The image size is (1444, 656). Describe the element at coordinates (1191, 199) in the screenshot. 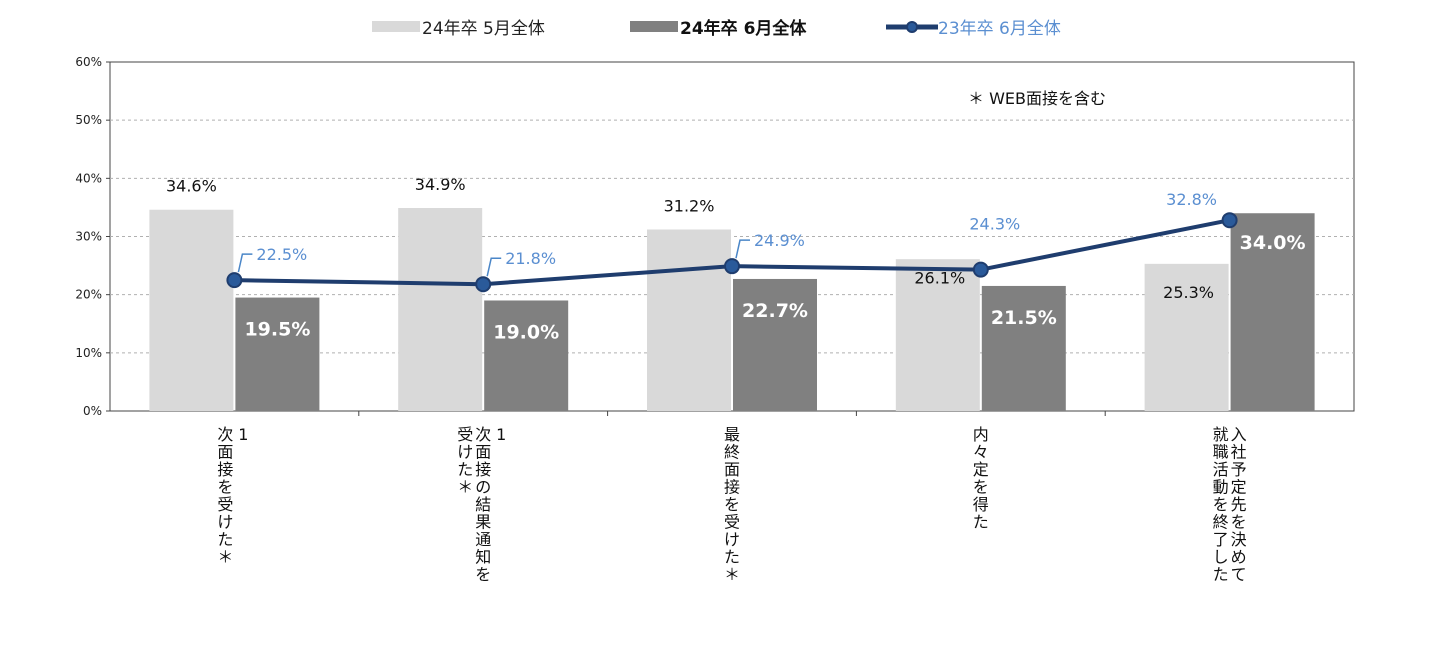

I see `data-label-line: 32.8%` at that location.